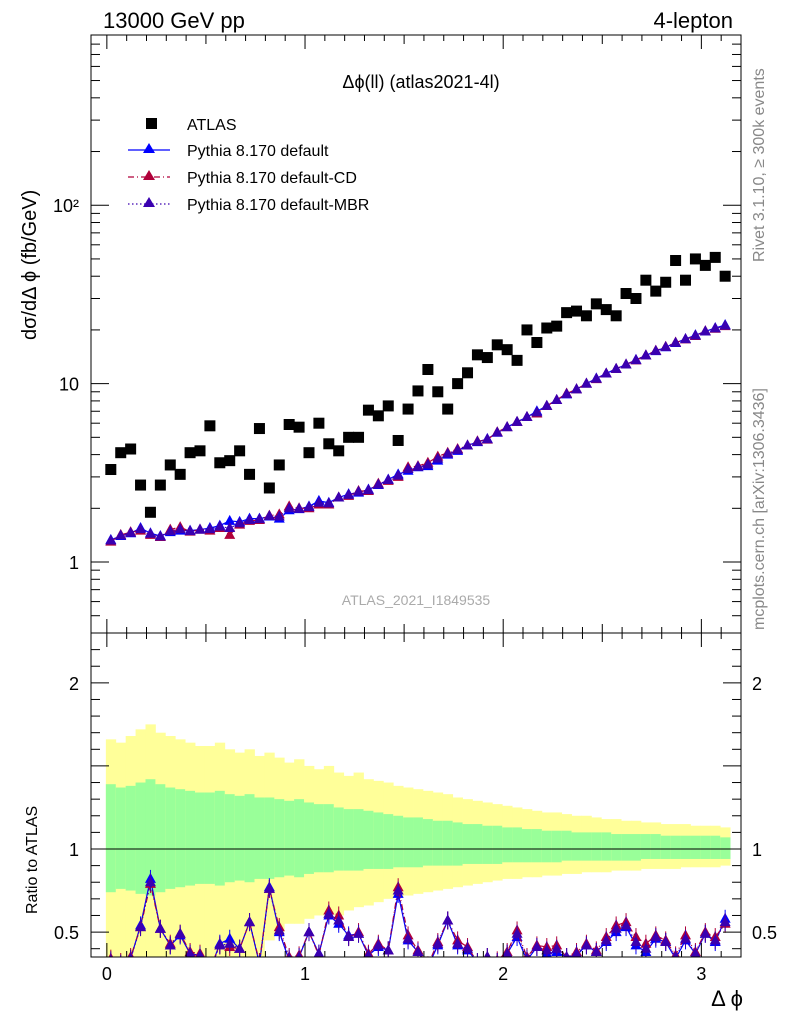 This screenshot has height=1024, width=786. Describe the element at coordinates (212, 125) in the screenshot. I see `legend-label-atlas: ATLAS` at that location.